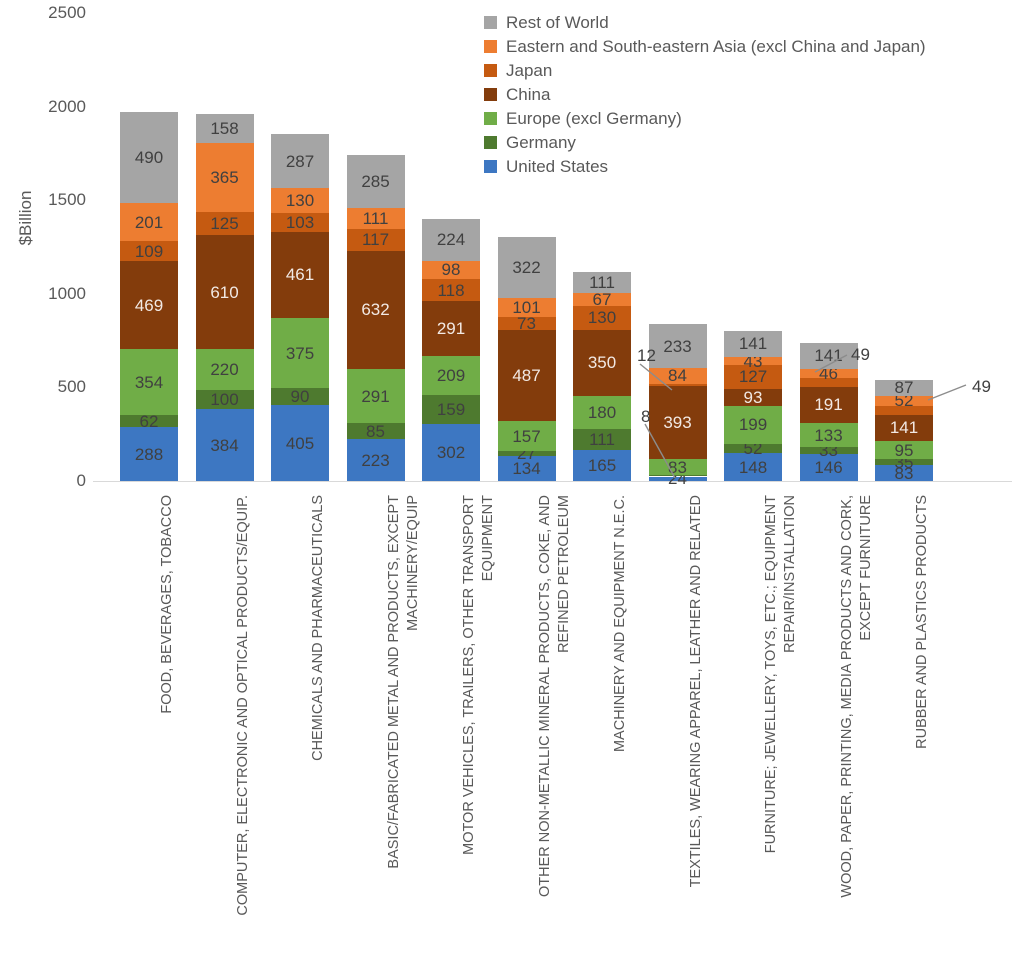  What do you see at coordinates (705, 166) in the screenshot?
I see `legend-item: United States` at bounding box center [705, 166].